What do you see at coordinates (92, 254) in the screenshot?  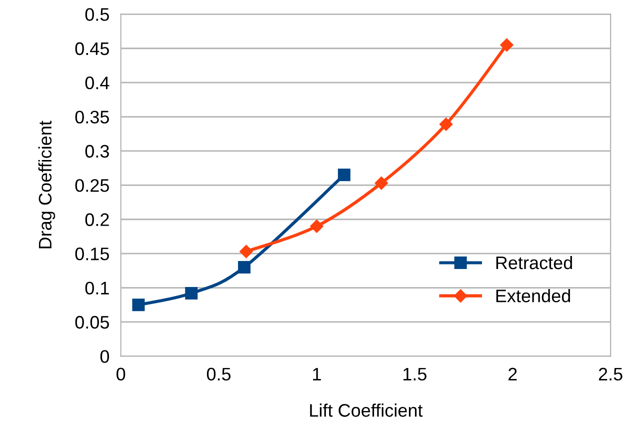 I see `y-tick-label: 0.15` at bounding box center [92, 254].